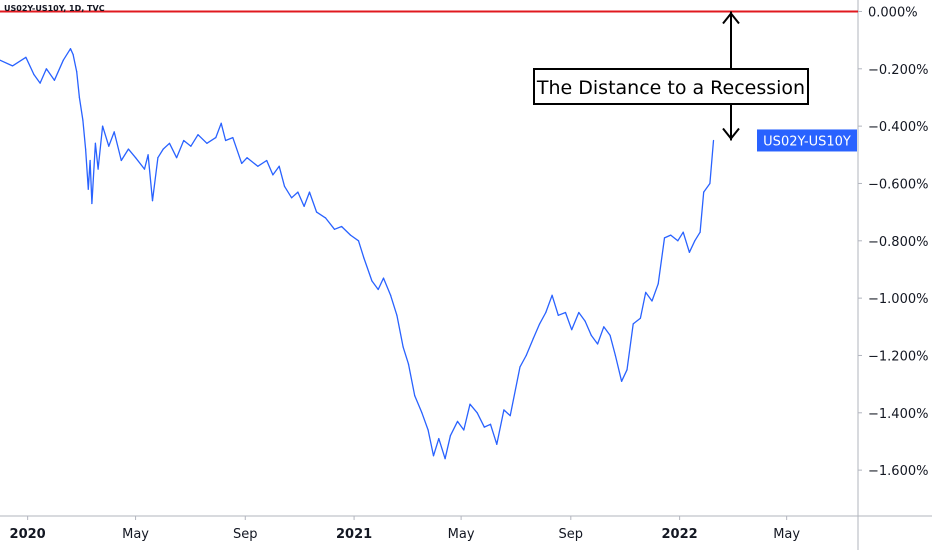  What do you see at coordinates (54, 8) in the screenshot?
I see `symbol-title: US02Y-US10Y, 1D, TVC` at bounding box center [54, 8].